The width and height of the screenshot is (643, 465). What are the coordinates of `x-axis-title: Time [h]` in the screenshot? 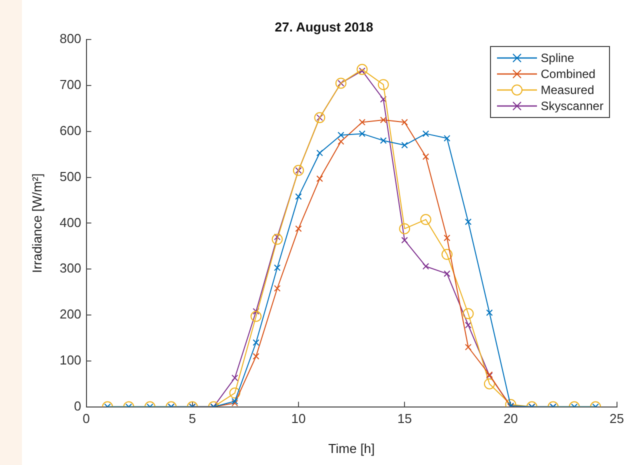 It's located at (351, 448).